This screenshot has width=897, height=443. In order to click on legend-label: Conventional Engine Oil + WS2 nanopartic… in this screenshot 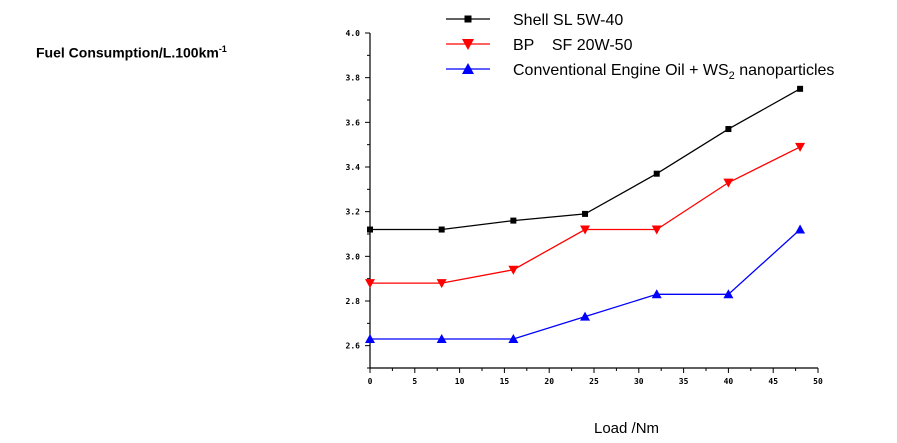, I will do `click(673, 72)`.